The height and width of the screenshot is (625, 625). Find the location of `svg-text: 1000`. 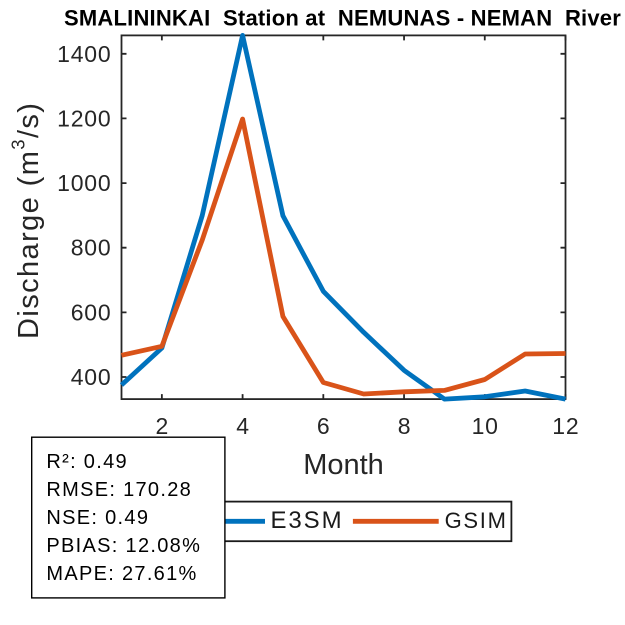

svg-text: 1000 is located at coordinates (84, 183).